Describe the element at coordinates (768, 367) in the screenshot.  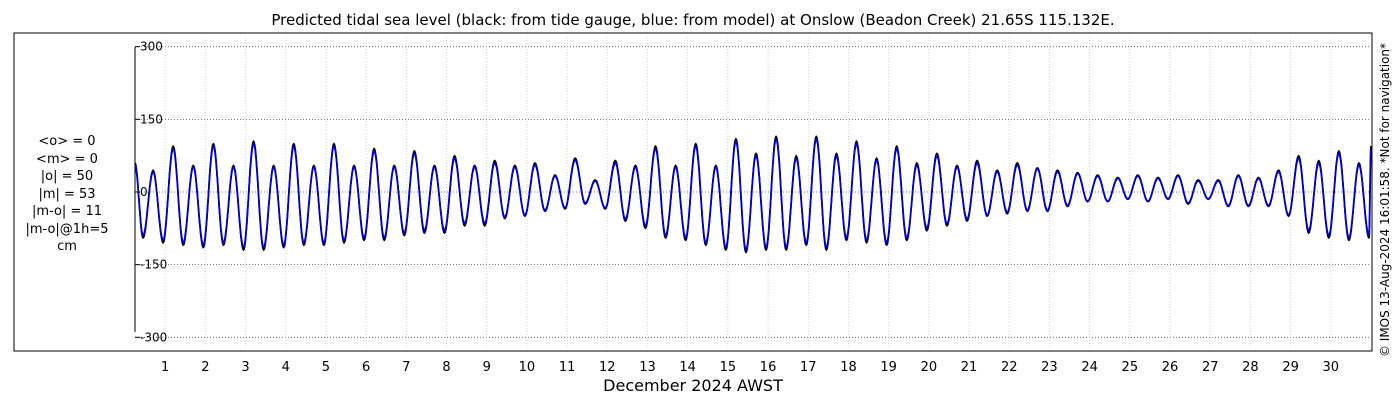
I see `x-tick-label: 16` at that location.